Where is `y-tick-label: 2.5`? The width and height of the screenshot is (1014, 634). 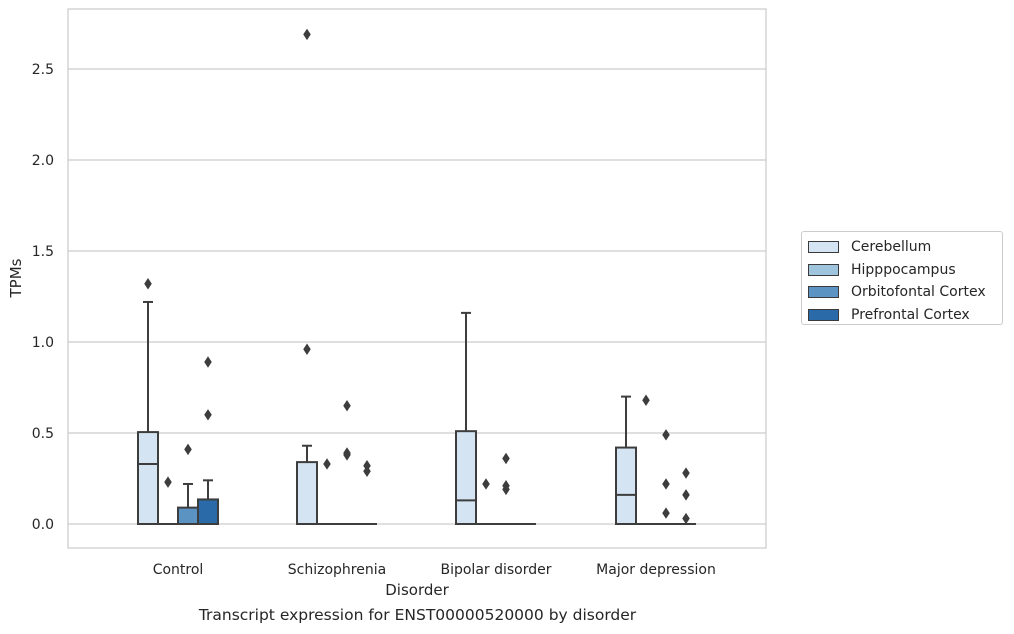 y-tick-label: 2.5 is located at coordinates (43, 70).